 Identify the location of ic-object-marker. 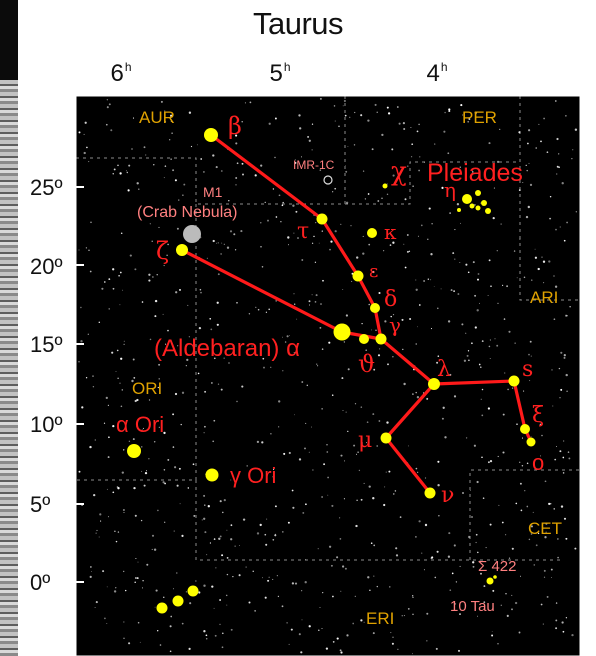
(328, 180).